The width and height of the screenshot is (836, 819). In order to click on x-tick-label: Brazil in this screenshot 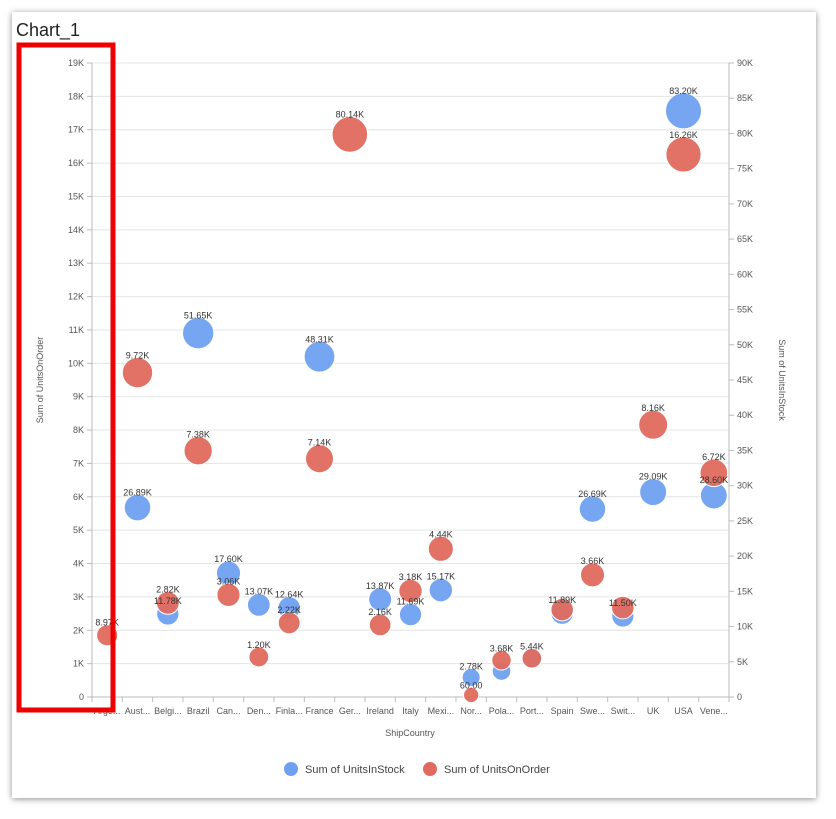, I will do `click(198, 711)`.